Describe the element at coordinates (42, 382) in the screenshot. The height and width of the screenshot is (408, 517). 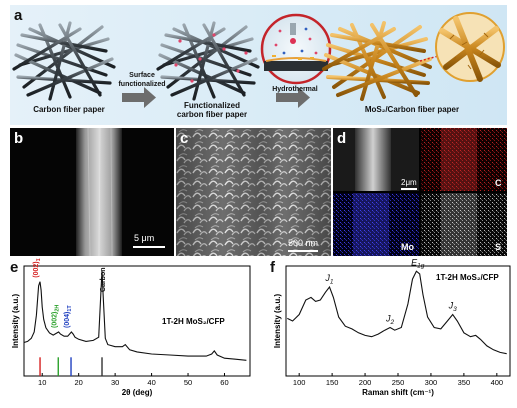
I see `x-tick-label: 10` at that location.